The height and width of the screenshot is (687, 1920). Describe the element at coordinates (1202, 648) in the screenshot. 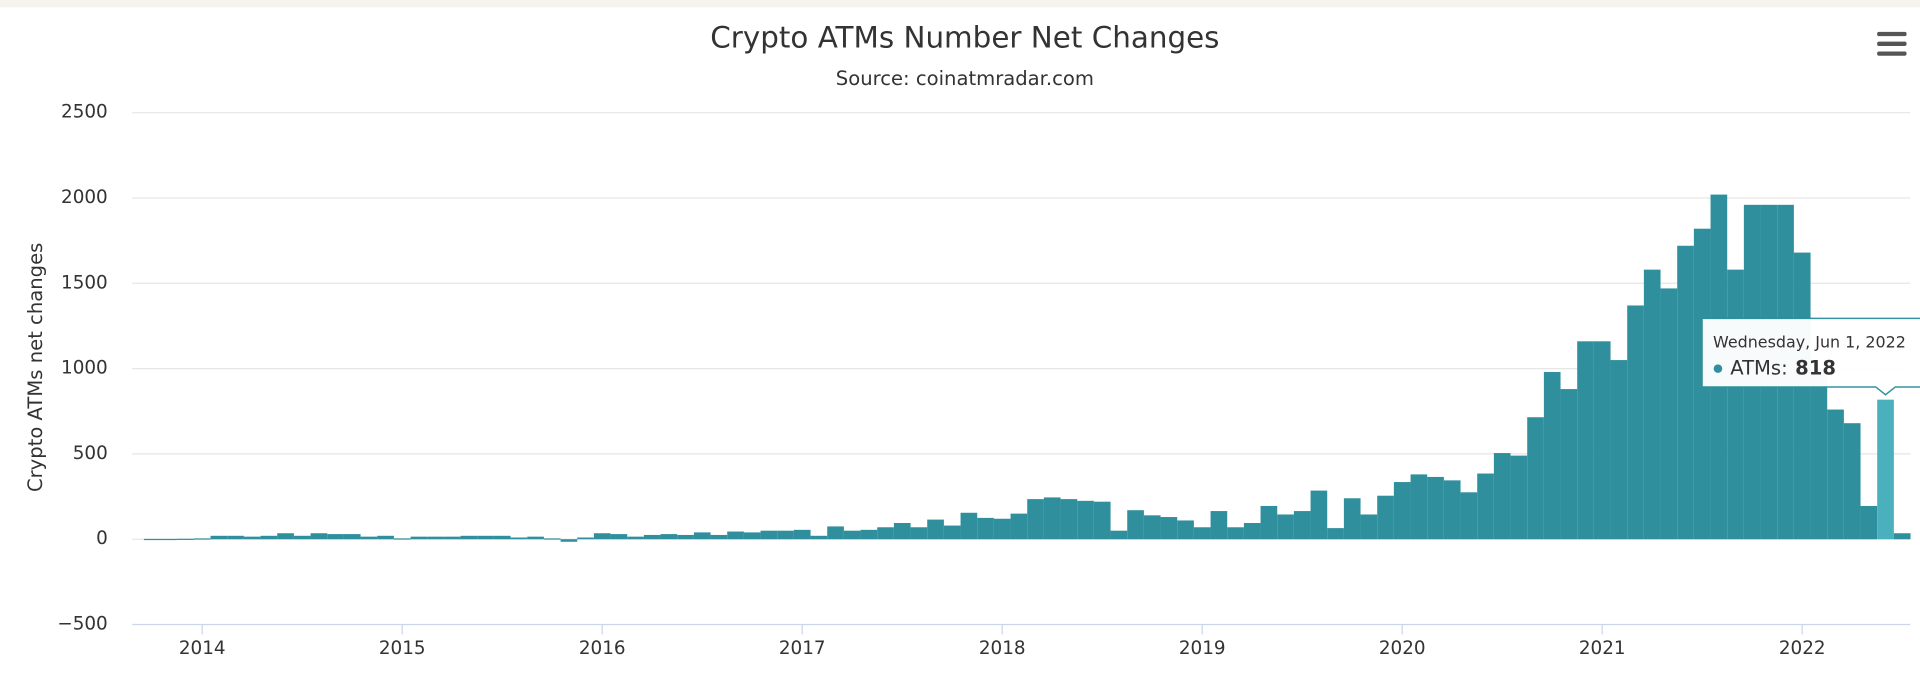

I see `x-tick-label: 2019` at that location.